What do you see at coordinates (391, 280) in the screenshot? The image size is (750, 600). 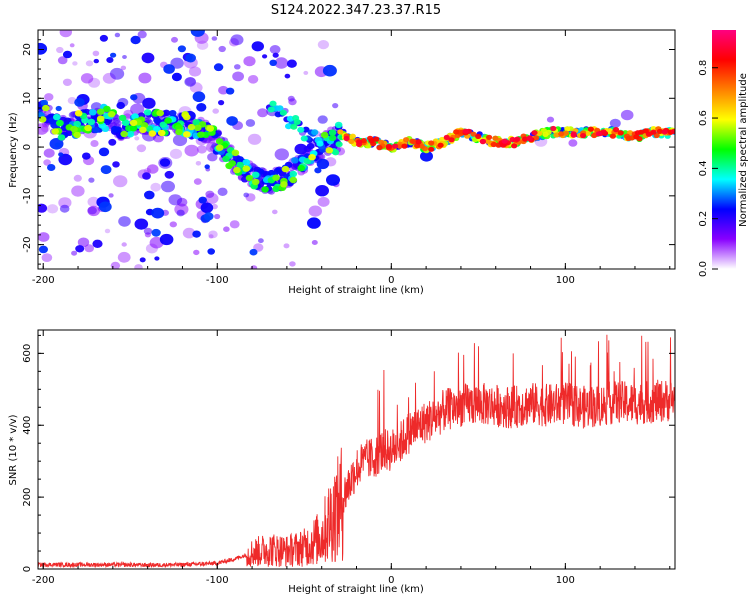 I see `x-tick-label: 0` at bounding box center [391, 280].